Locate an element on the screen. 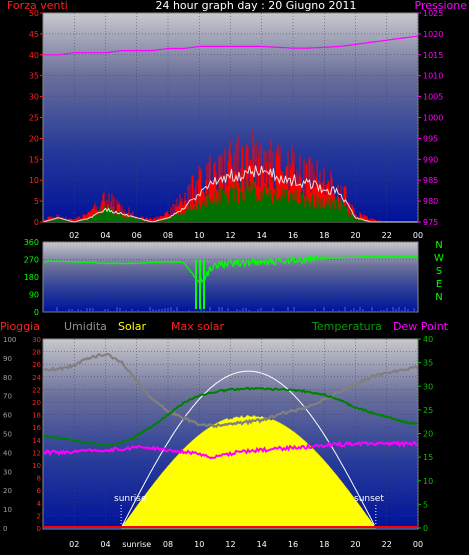  pressure-series is located at coordinates (231, 45).